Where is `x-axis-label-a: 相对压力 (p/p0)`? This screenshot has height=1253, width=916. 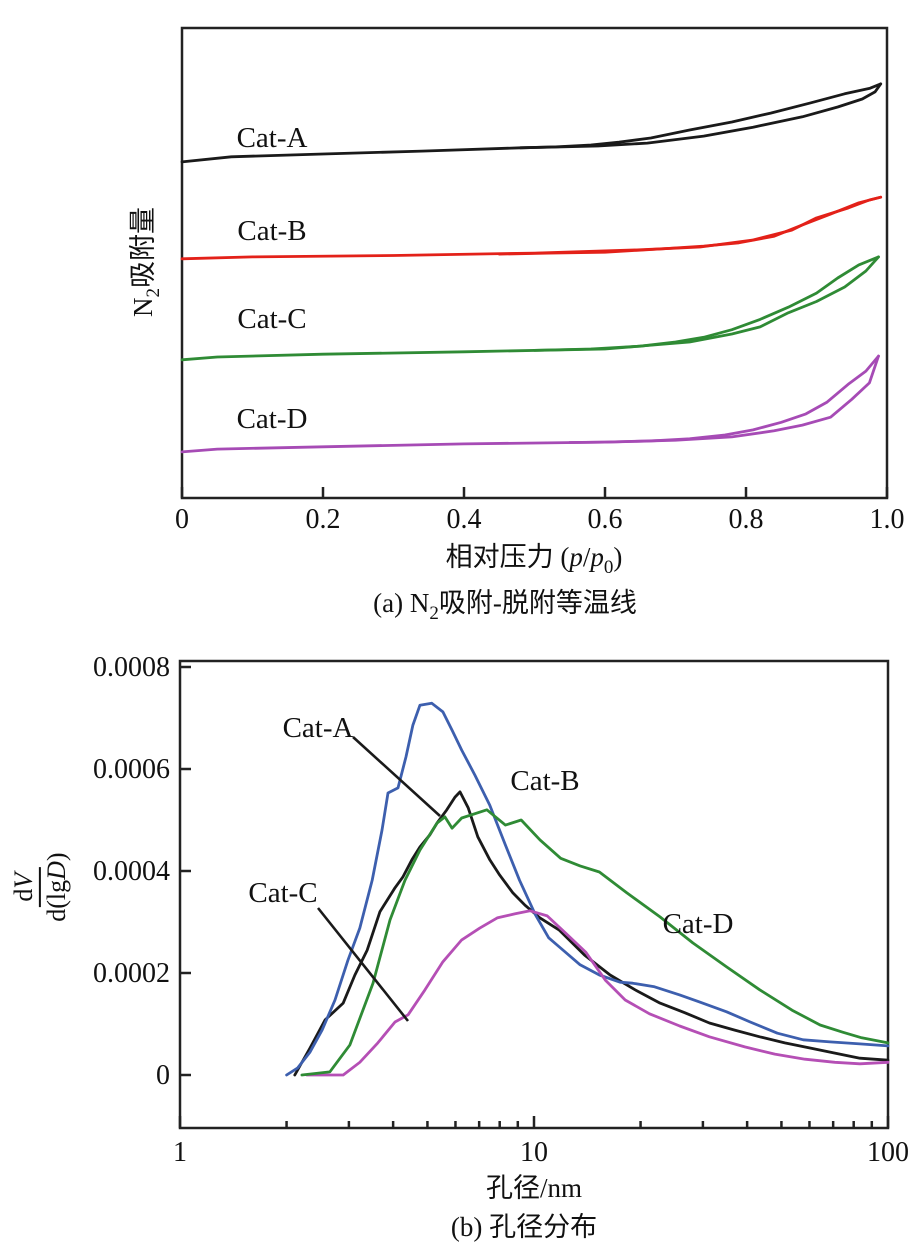 x-axis-label-a: 相对压力 (p/p0) is located at coordinates (534, 560).